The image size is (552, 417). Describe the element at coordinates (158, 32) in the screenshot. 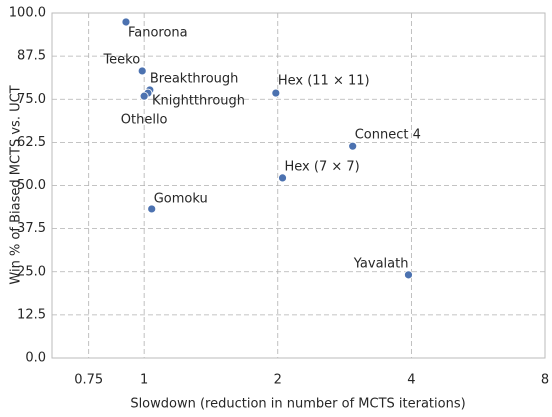

I see `point-label: Fanorona` at that location.